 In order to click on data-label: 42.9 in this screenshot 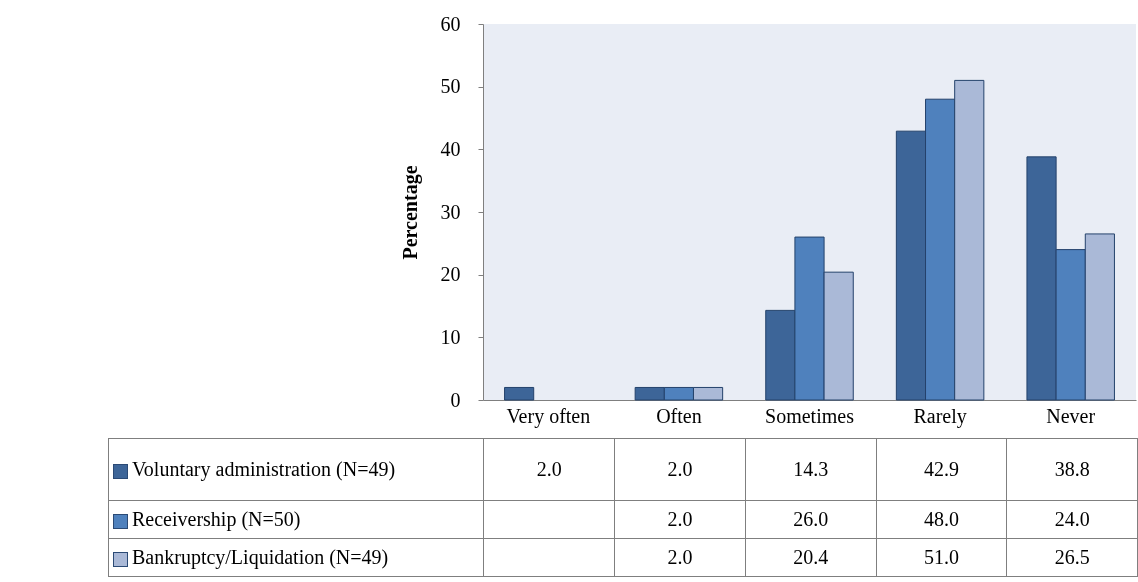, I will do `click(941, 469)`.